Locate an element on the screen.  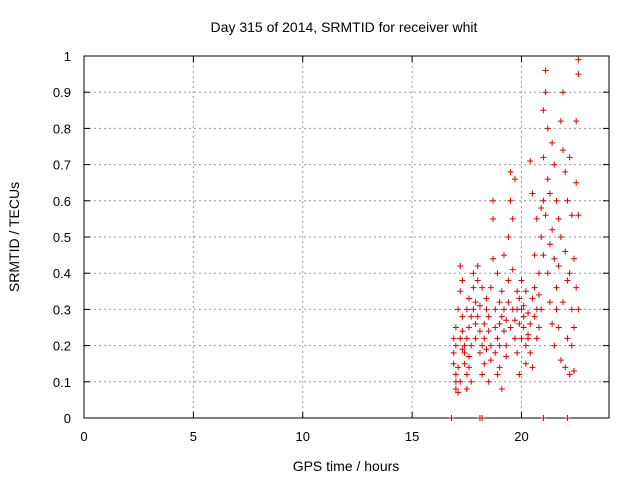
y-tick-label: 0.5 is located at coordinates (62, 237).